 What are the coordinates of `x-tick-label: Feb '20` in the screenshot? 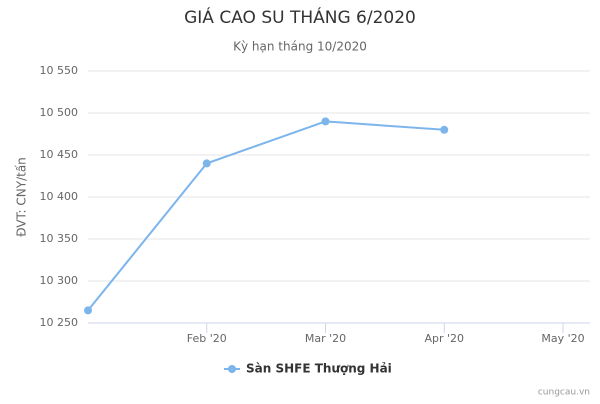 It's located at (207, 338).